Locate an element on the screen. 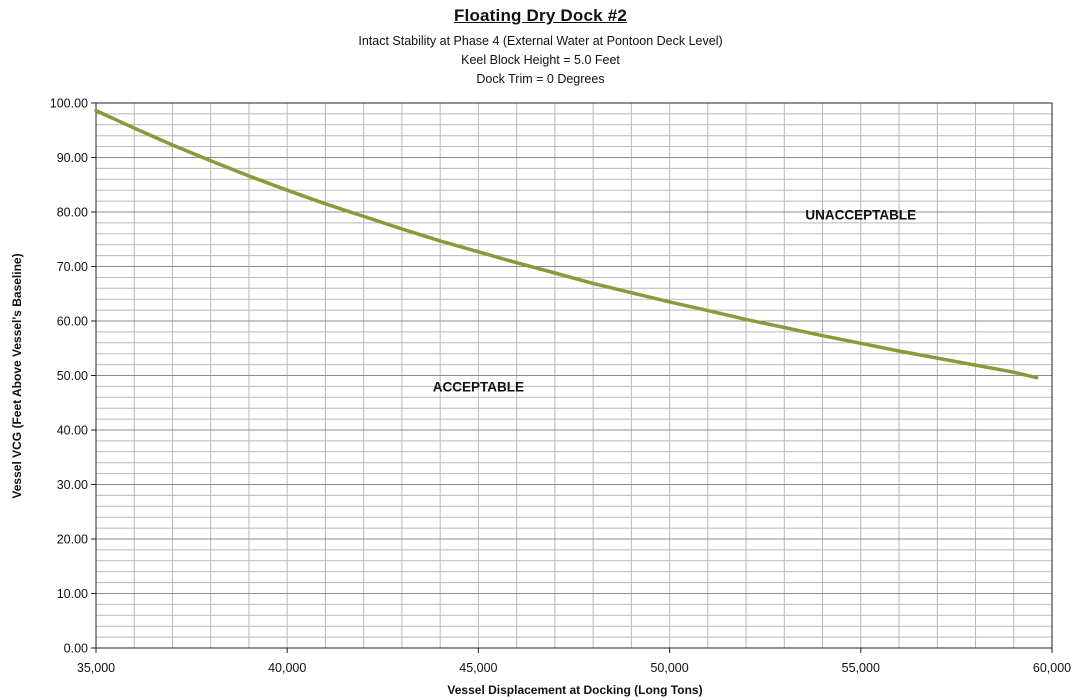 The height and width of the screenshot is (700, 1081). region-label-acceptable: ACCEPTABLE is located at coordinates (478, 386).